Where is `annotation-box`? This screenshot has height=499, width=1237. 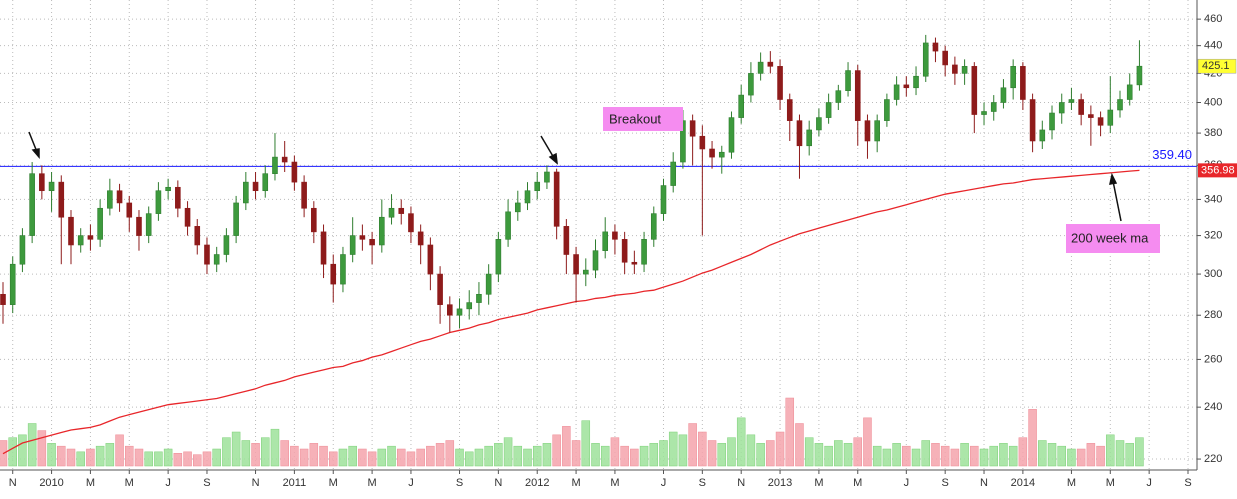 annotation-box is located at coordinates (643, 119).